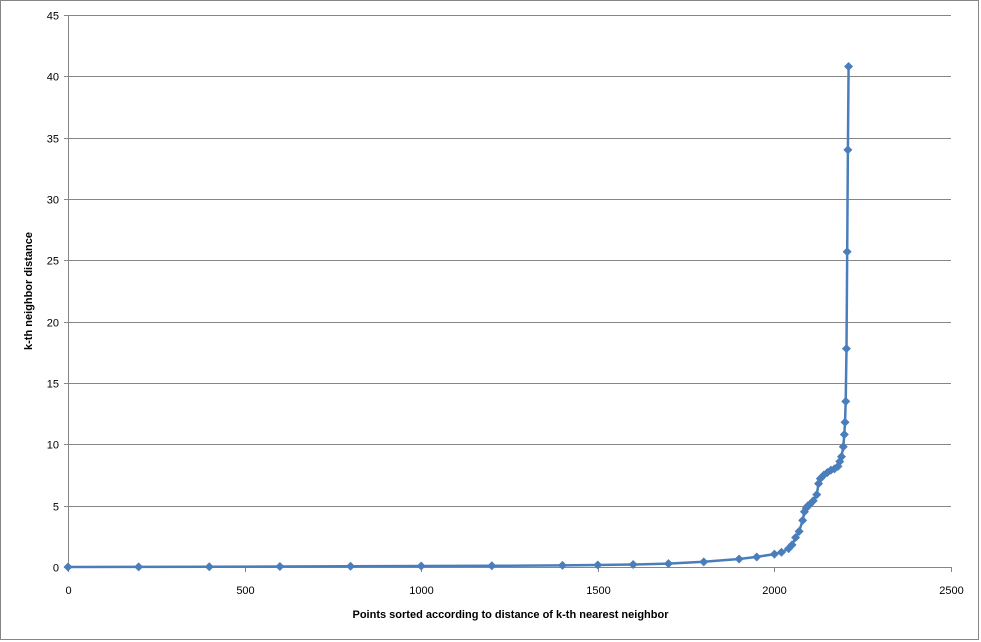 The width and height of the screenshot is (981, 642). What do you see at coordinates (56, 569) in the screenshot?
I see `y-tick-label: 0` at bounding box center [56, 569].